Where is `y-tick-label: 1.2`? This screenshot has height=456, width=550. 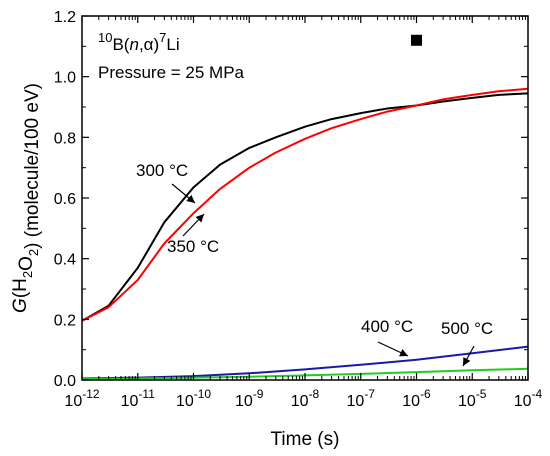
y-tick-label: 1.2 is located at coordinates (65, 17).